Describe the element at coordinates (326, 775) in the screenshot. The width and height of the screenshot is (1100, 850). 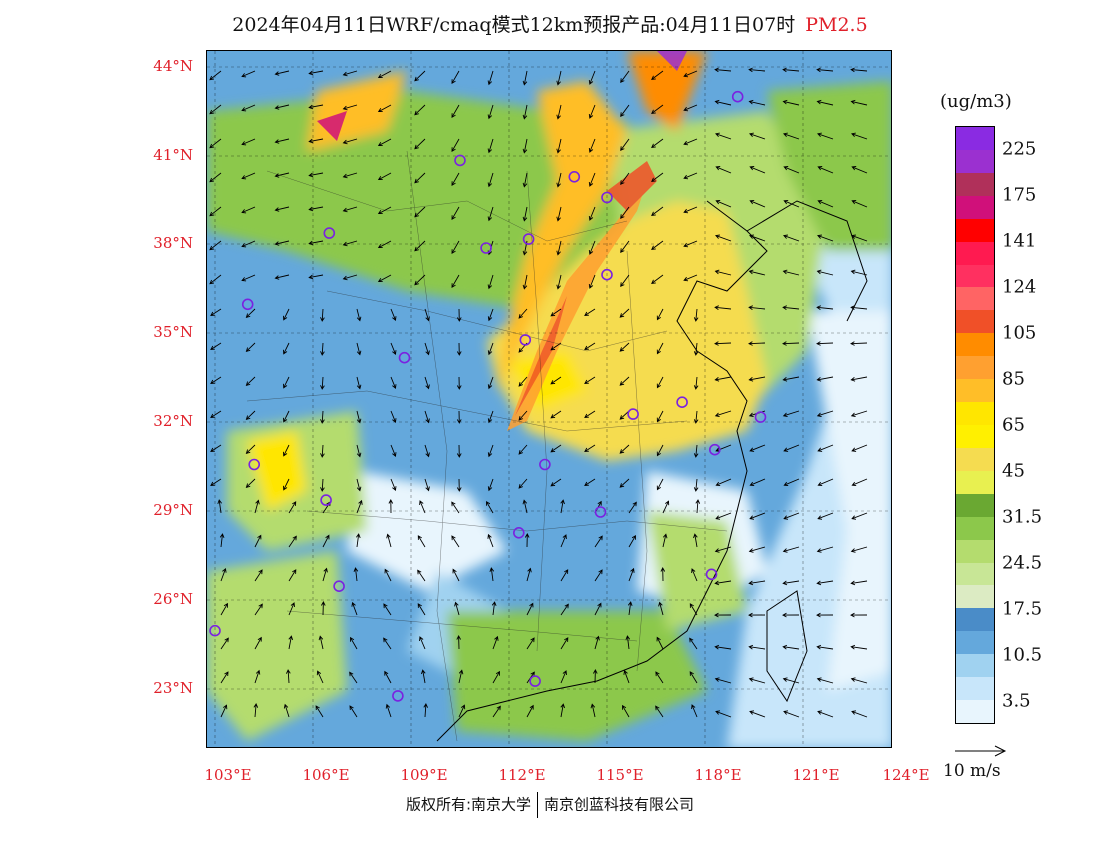
I see `lon-label-106: 106°E` at that location.